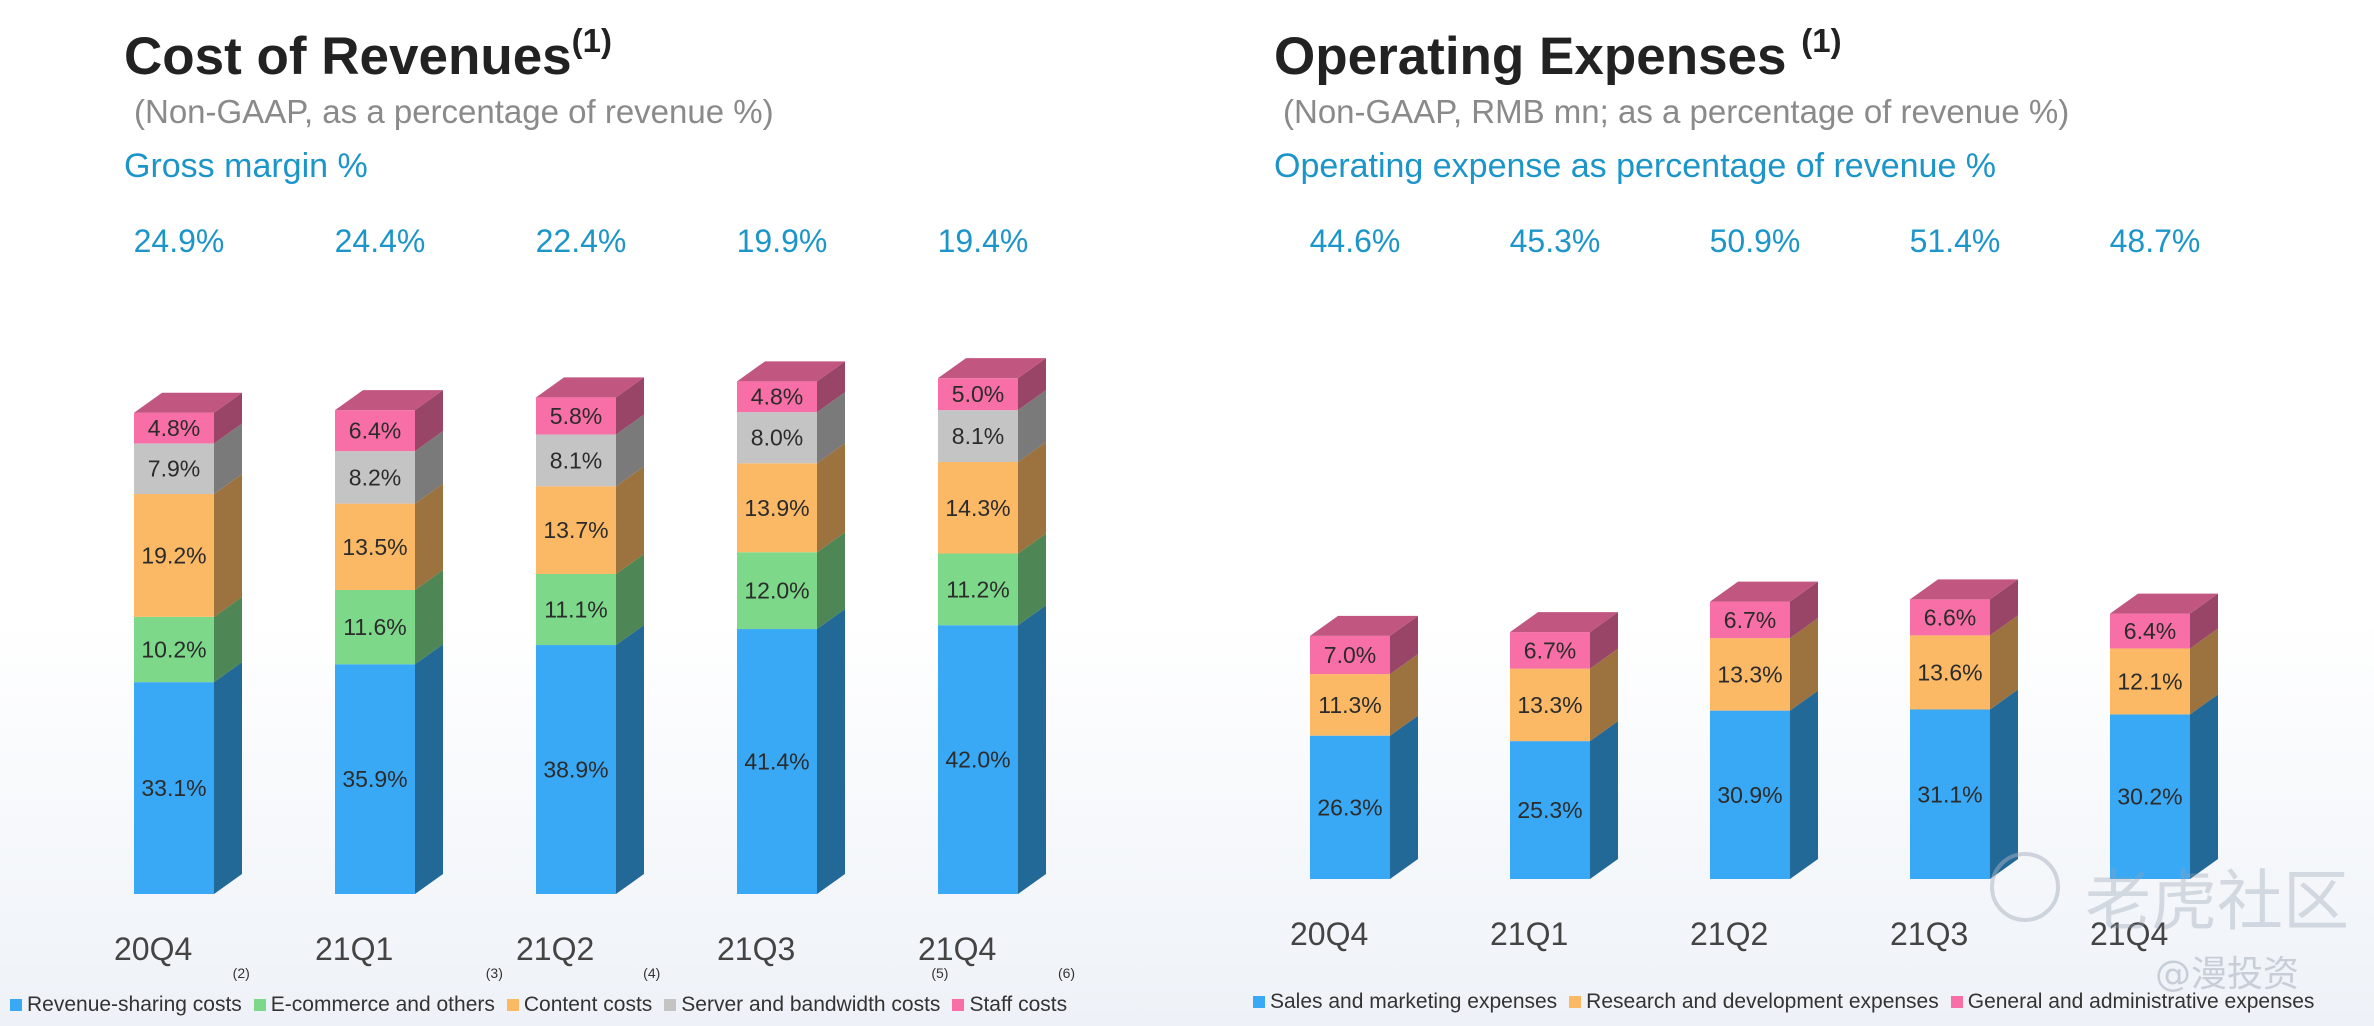 The height and width of the screenshot is (1026, 2374). I want to click on bar-group-21Q1: 35.9% 11.6% 13.5% 8.2% 6.4%, so click(389, 642).